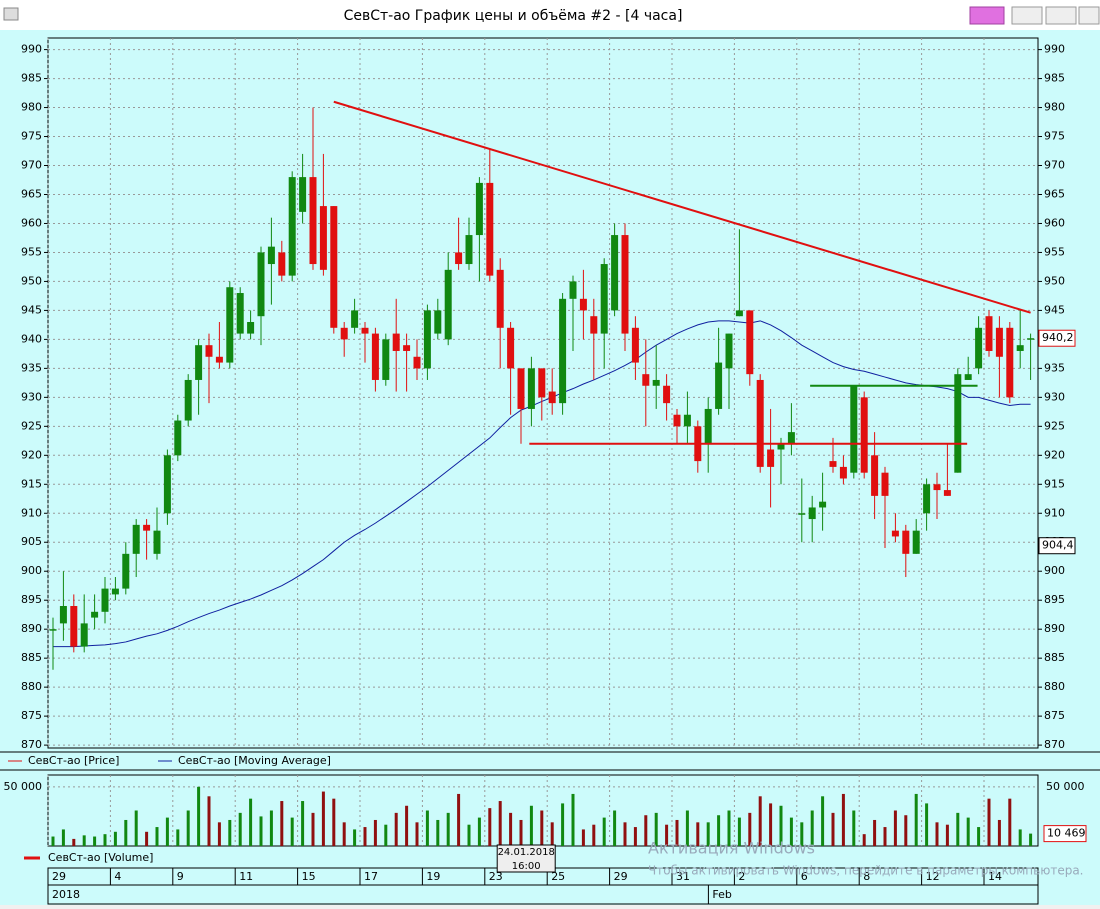 The height and width of the screenshot is (909, 1100). Describe the element at coordinates (683, 876) in the screenshot. I see `x-tick-label: 31` at that location.